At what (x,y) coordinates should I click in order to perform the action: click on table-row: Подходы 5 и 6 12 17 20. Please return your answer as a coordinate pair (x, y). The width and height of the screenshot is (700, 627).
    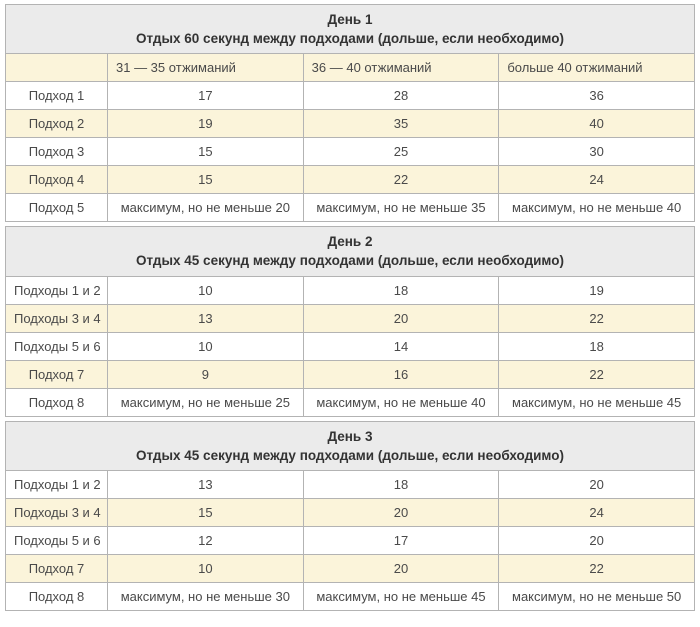
    Looking at the image, I should click on (350, 540).